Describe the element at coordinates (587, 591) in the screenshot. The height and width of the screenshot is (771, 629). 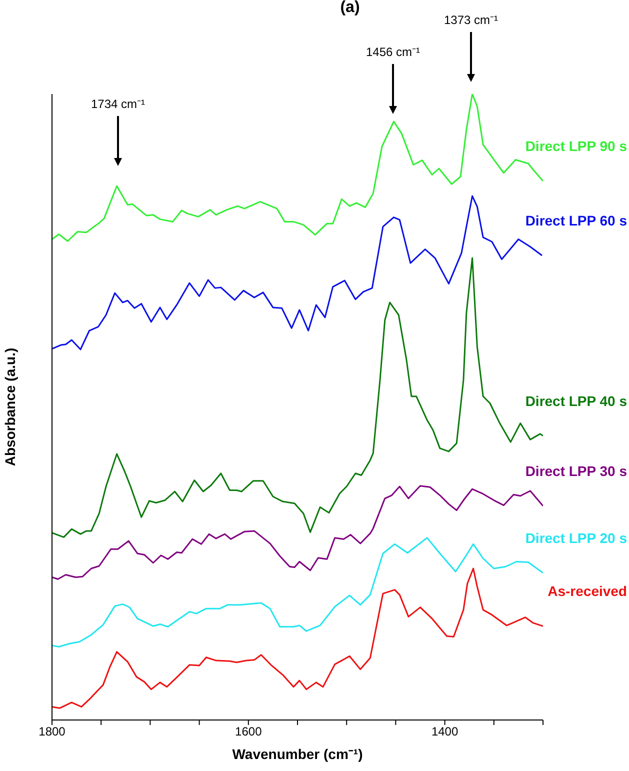
I see `series-label: As-received` at that location.